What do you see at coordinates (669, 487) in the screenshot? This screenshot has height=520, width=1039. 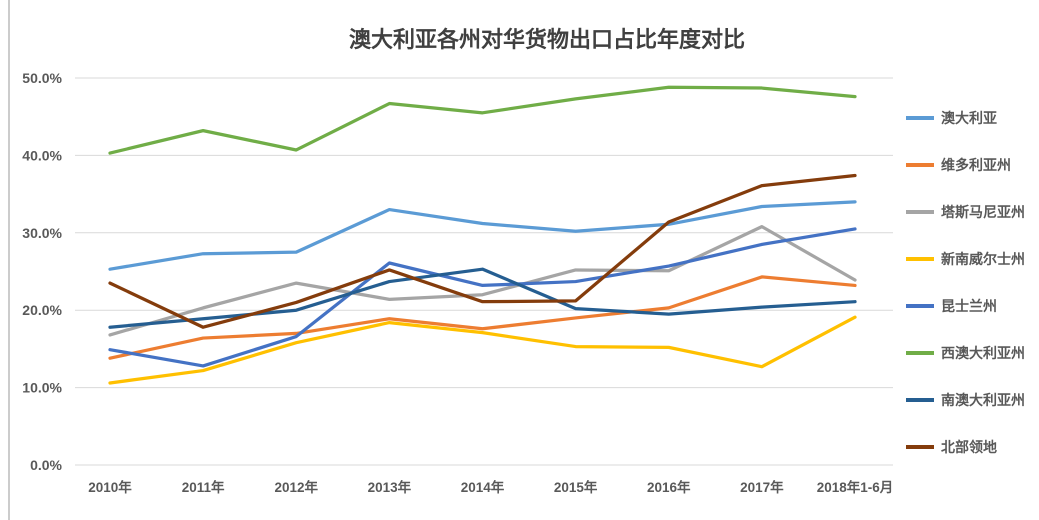 I see `x-axis-tick-label: 2016年` at bounding box center [669, 487].